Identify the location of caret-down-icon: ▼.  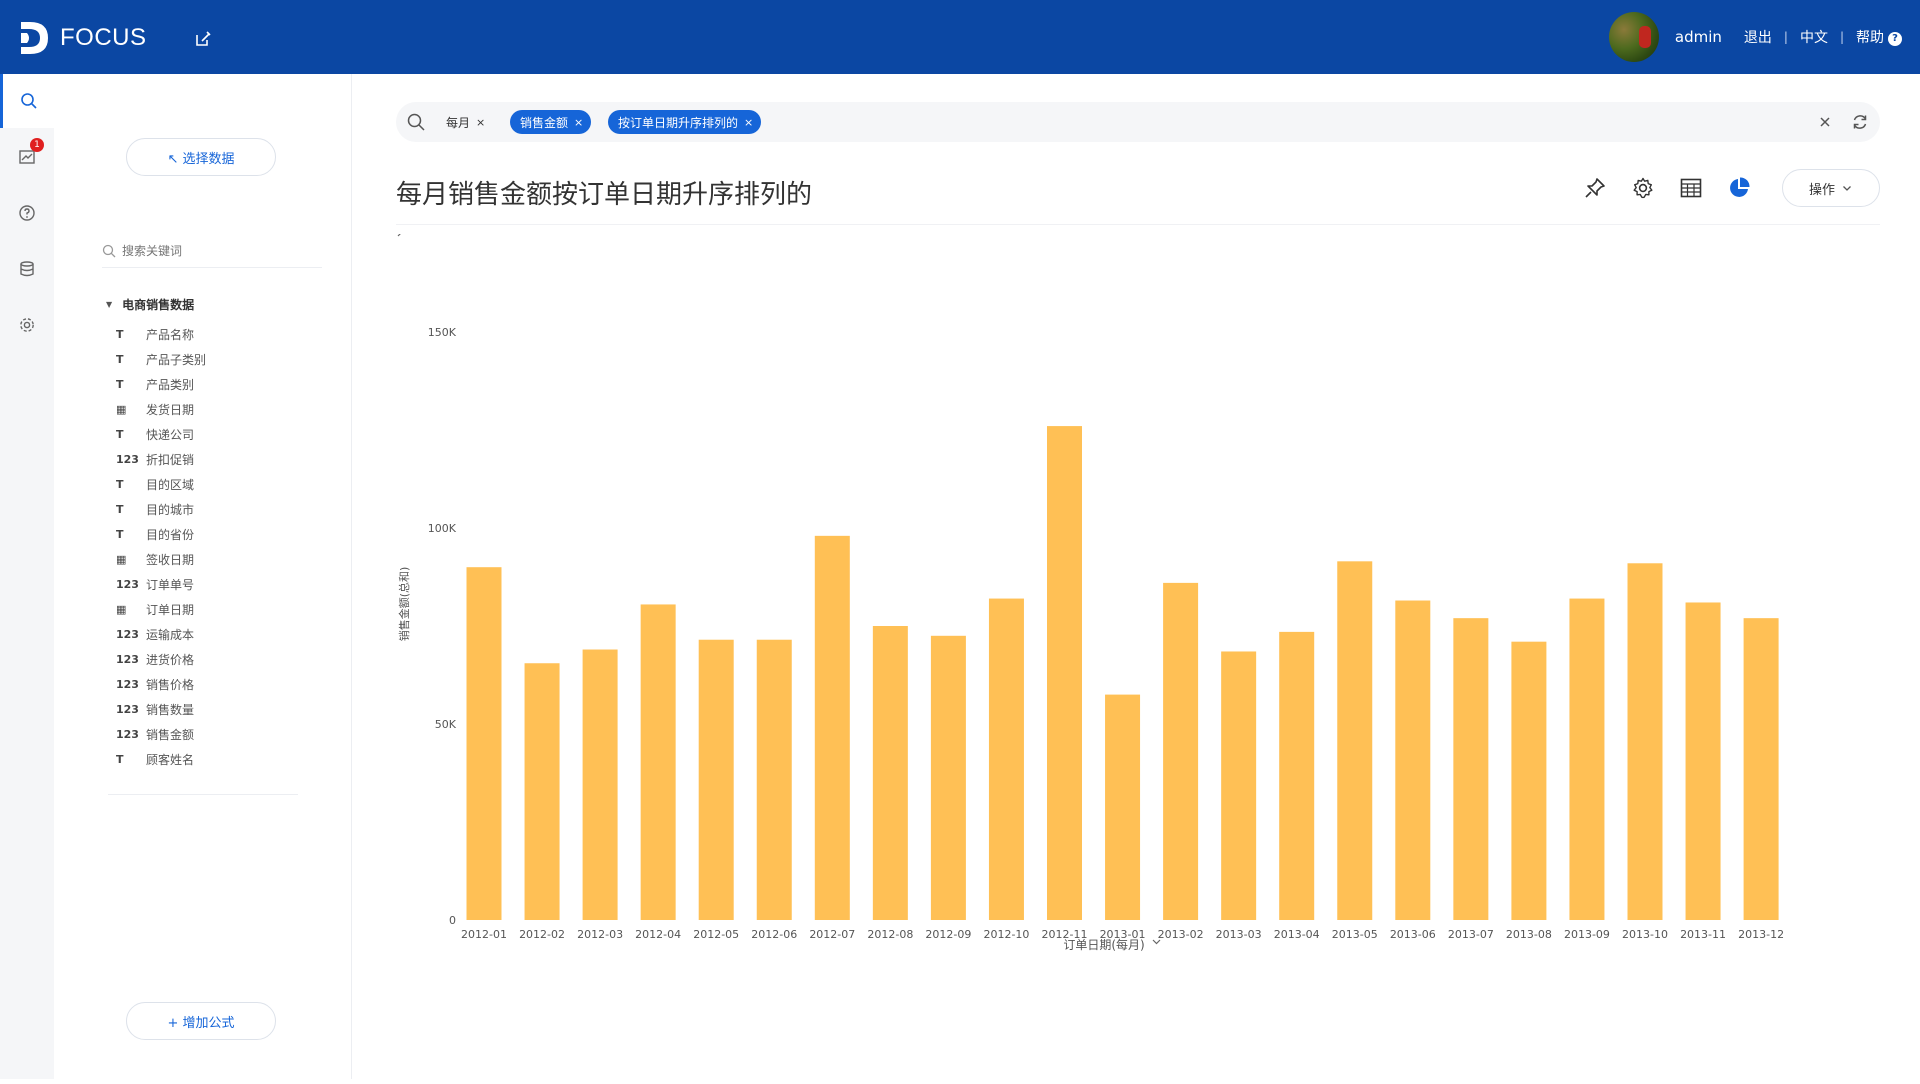
(109, 304).